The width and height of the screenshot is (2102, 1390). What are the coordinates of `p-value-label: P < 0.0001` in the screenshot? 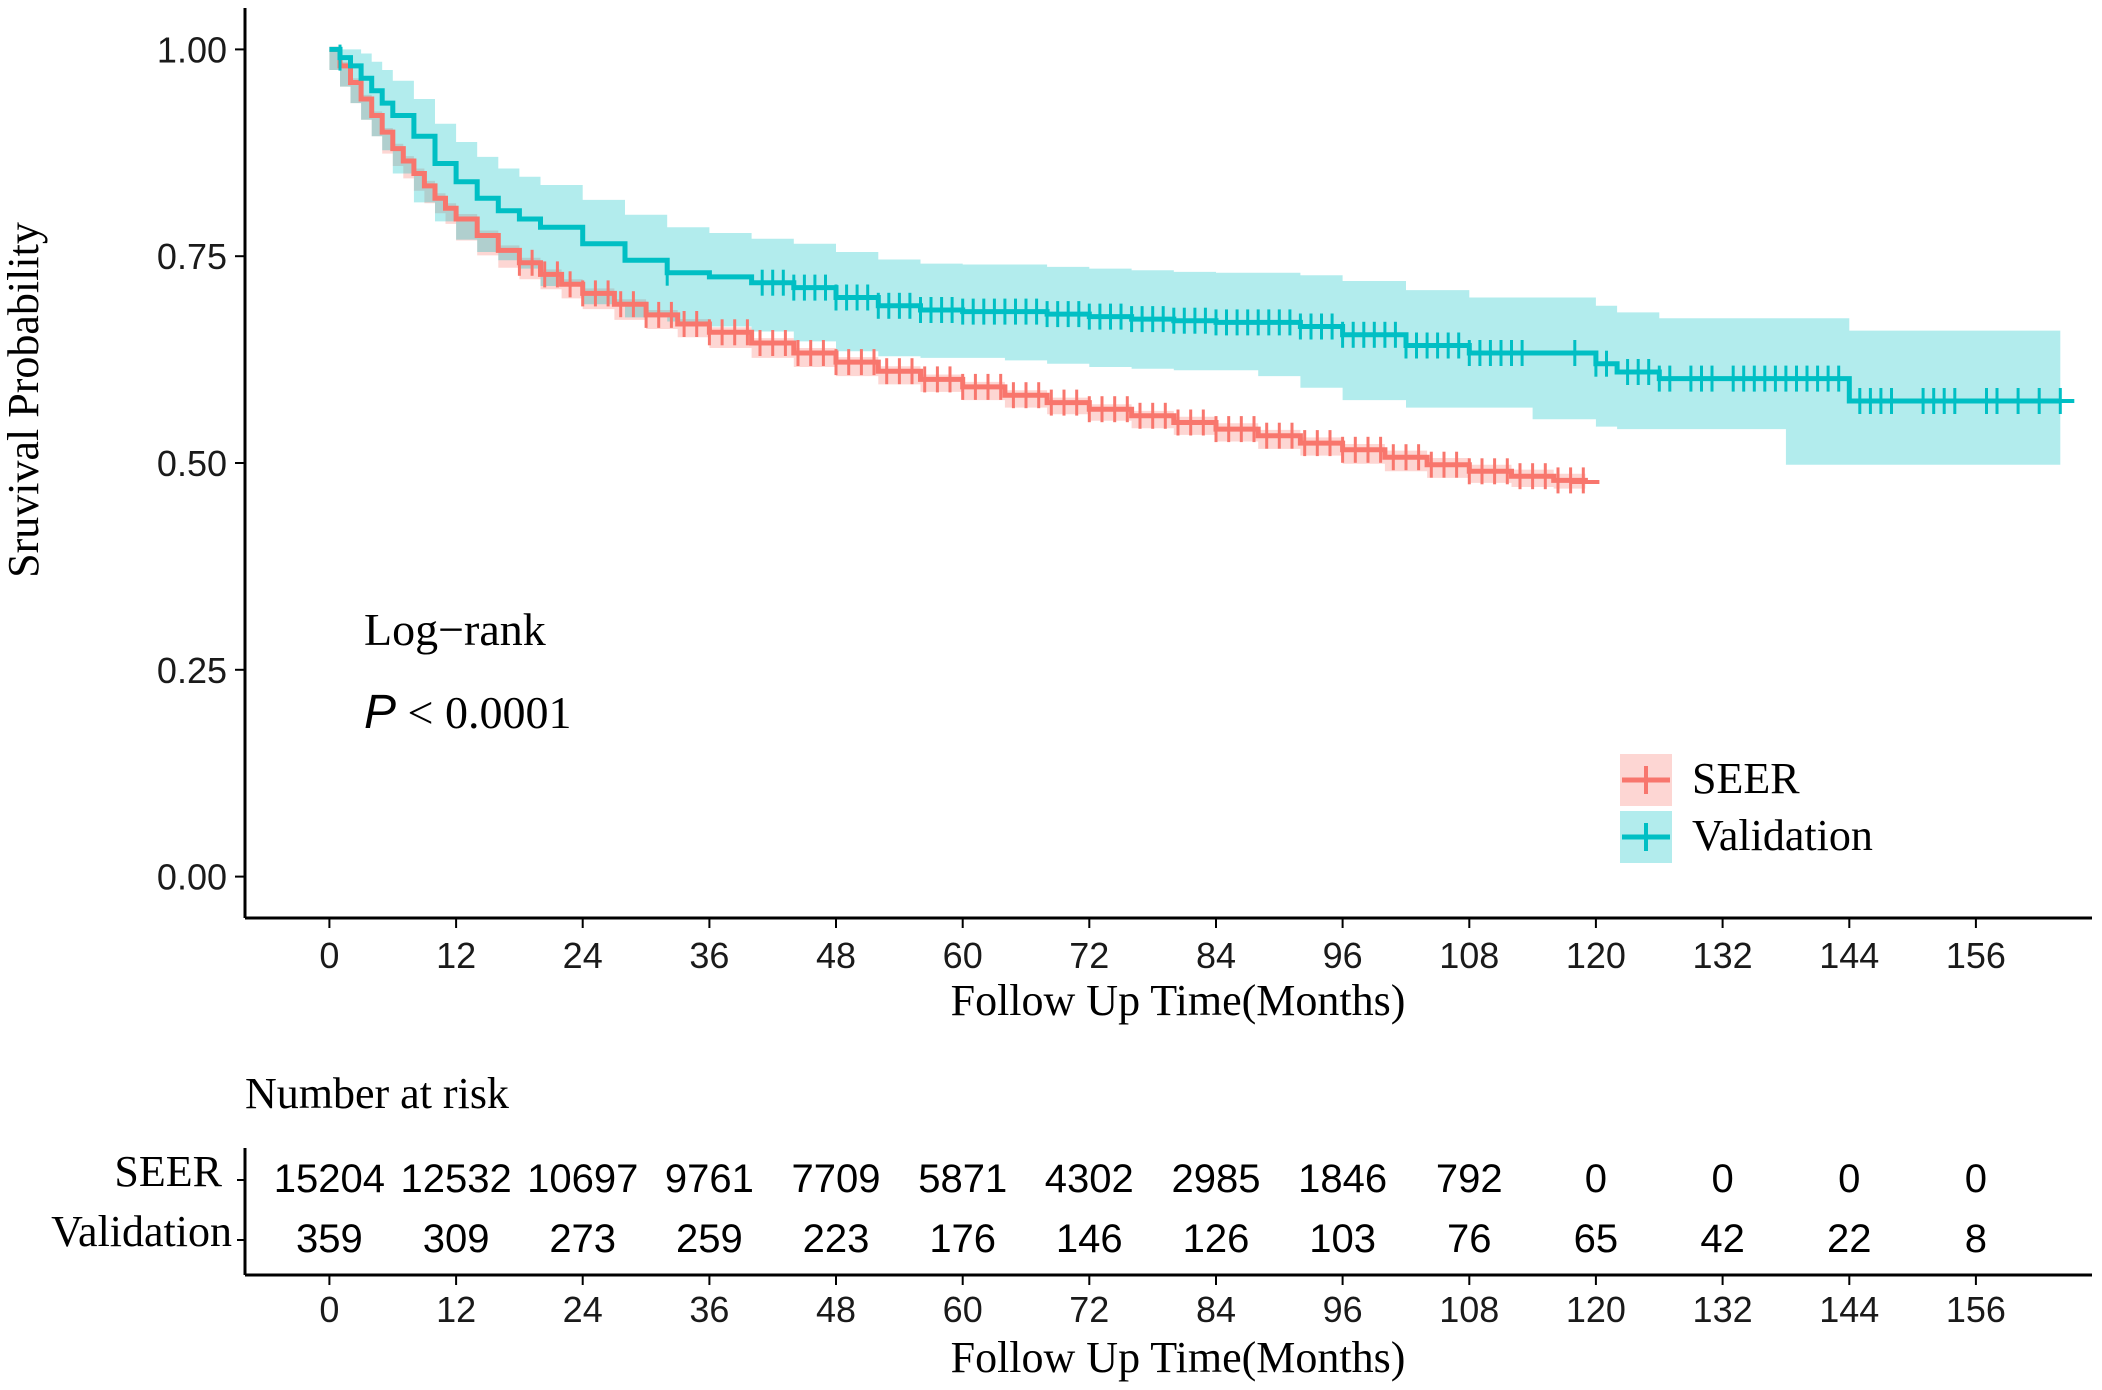 It's located at (467, 712).